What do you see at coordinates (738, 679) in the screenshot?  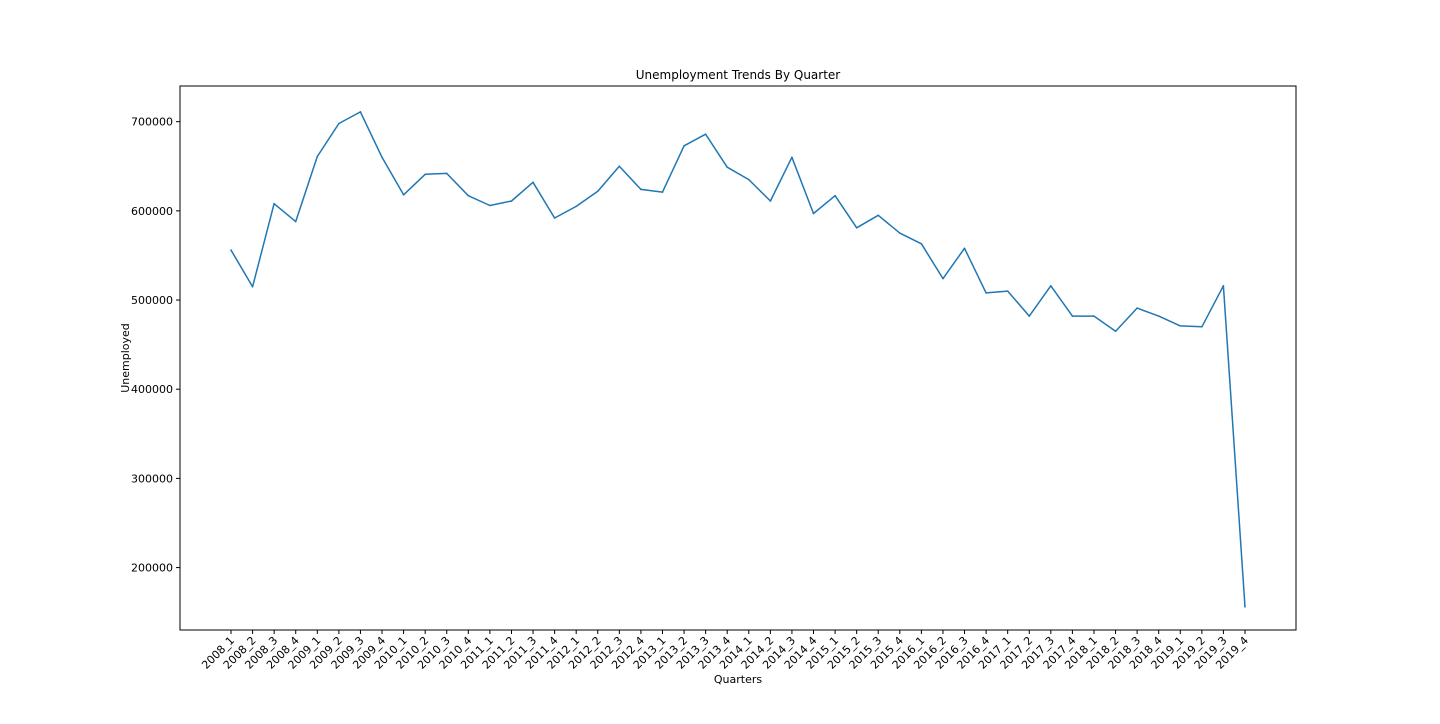 I see `x-axis-label: Quarters` at bounding box center [738, 679].